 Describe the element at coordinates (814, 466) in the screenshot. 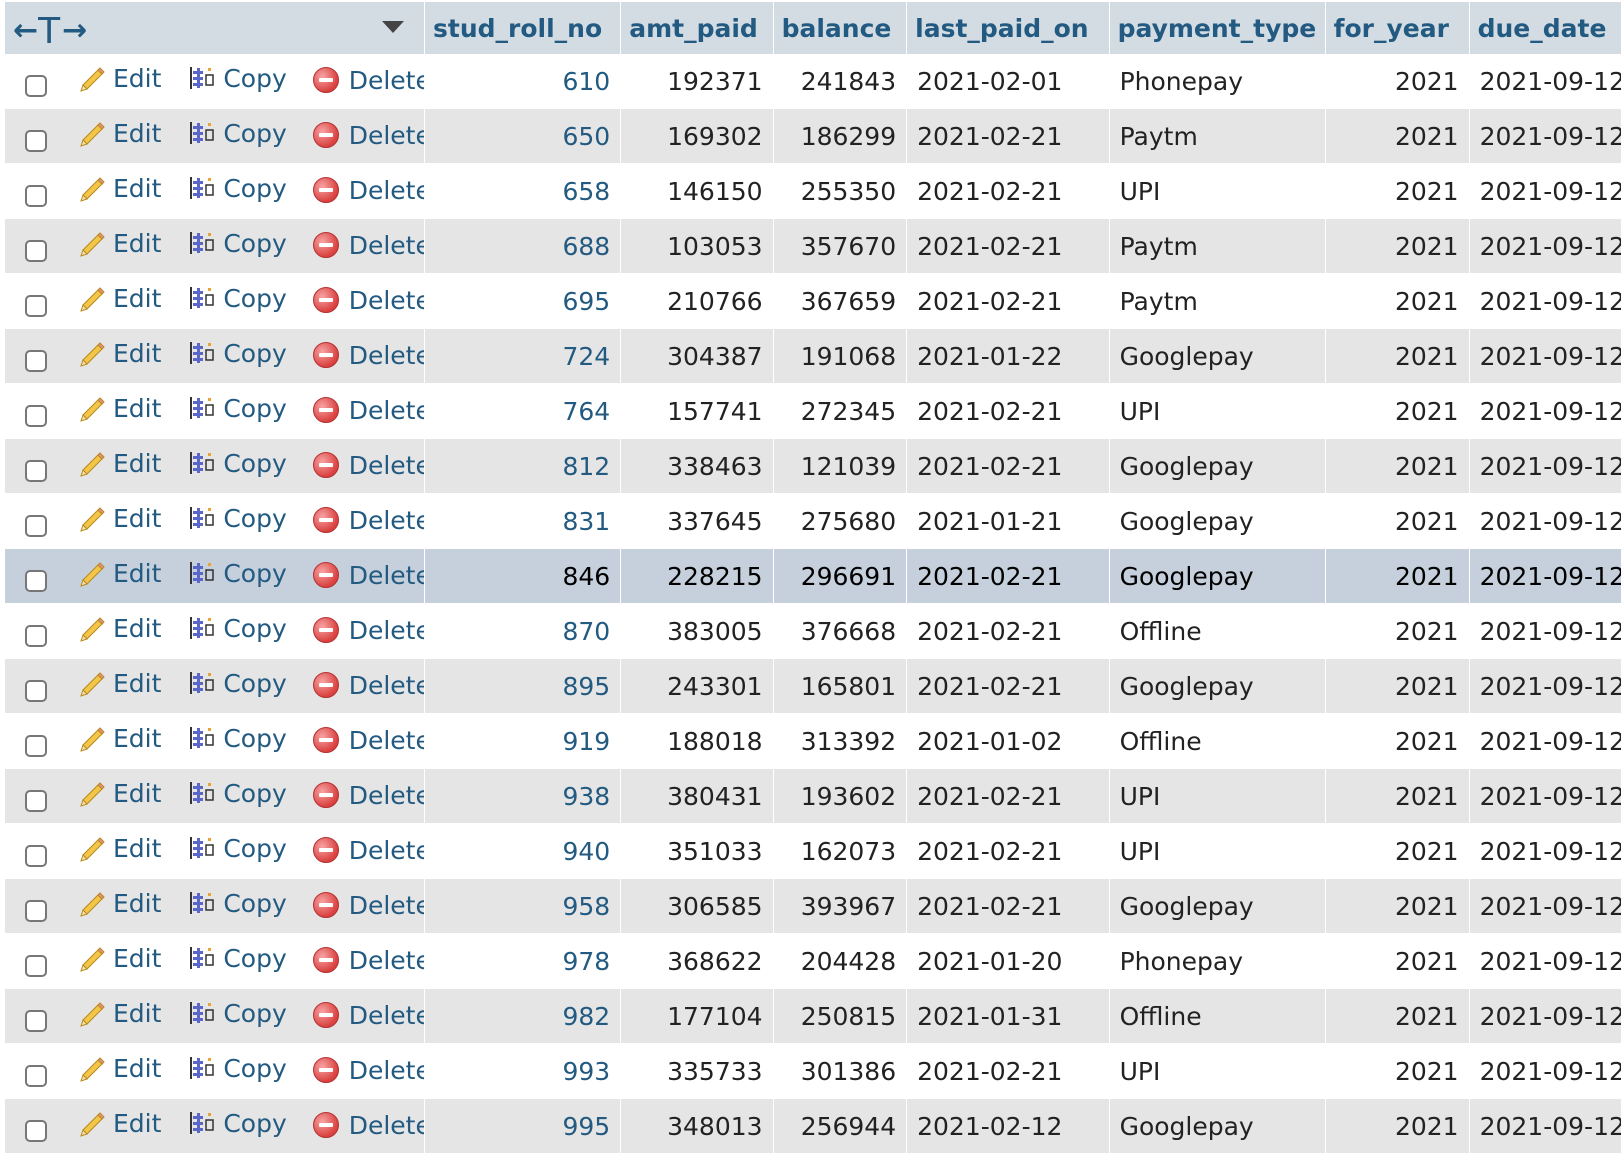

I see `table-row: Edit Copy Delete 812 338463` at that location.